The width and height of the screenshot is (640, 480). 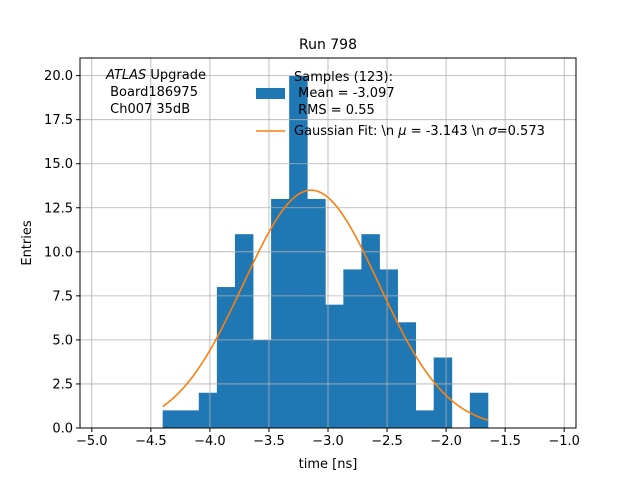 I want to click on legend-fit-post: =0.573, so click(x=521, y=131).